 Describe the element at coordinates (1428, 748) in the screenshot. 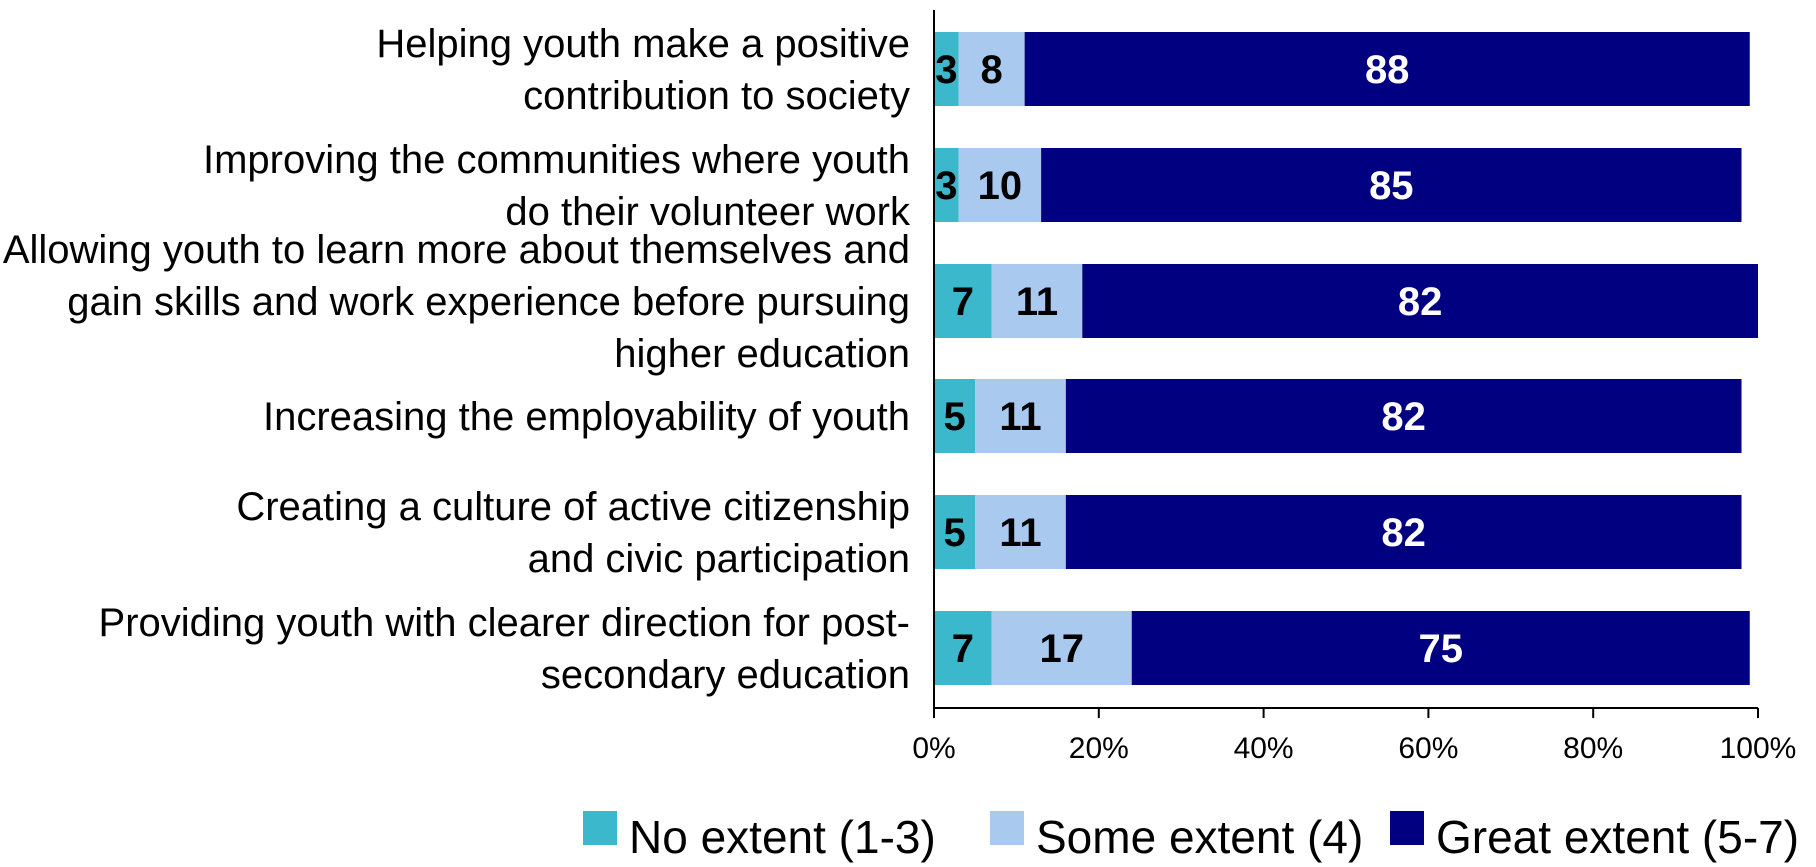

I see `x-tick-label: 60%` at that location.